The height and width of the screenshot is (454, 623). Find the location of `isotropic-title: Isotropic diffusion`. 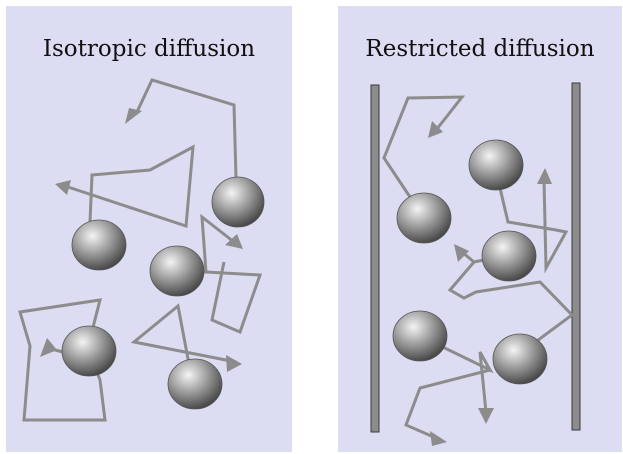

isotropic-title: Isotropic diffusion is located at coordinates (149, 49).